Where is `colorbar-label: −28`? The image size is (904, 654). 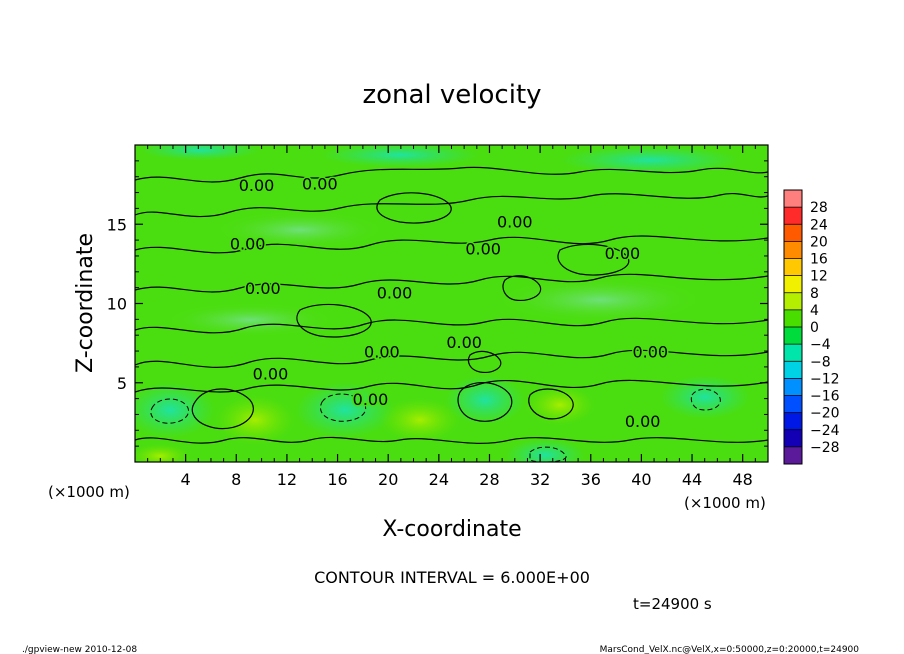 colorbar-label: −28 is located at coordinates (825, 448).